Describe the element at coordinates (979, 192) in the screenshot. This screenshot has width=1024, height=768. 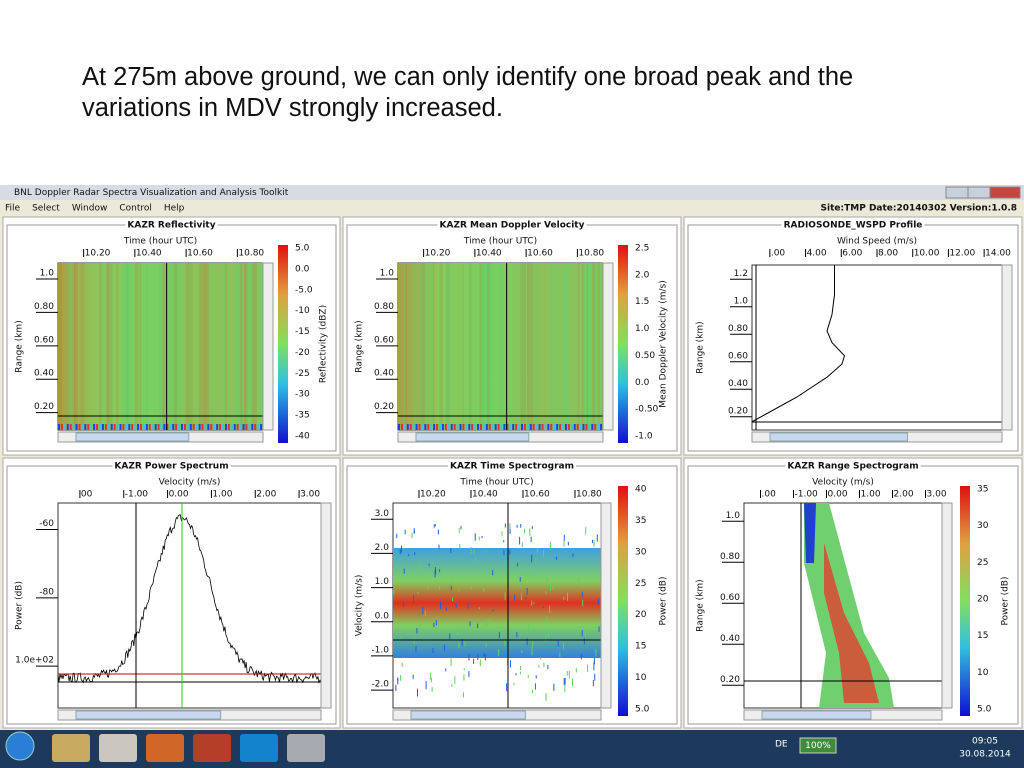
I see `maximize-button` at that location.